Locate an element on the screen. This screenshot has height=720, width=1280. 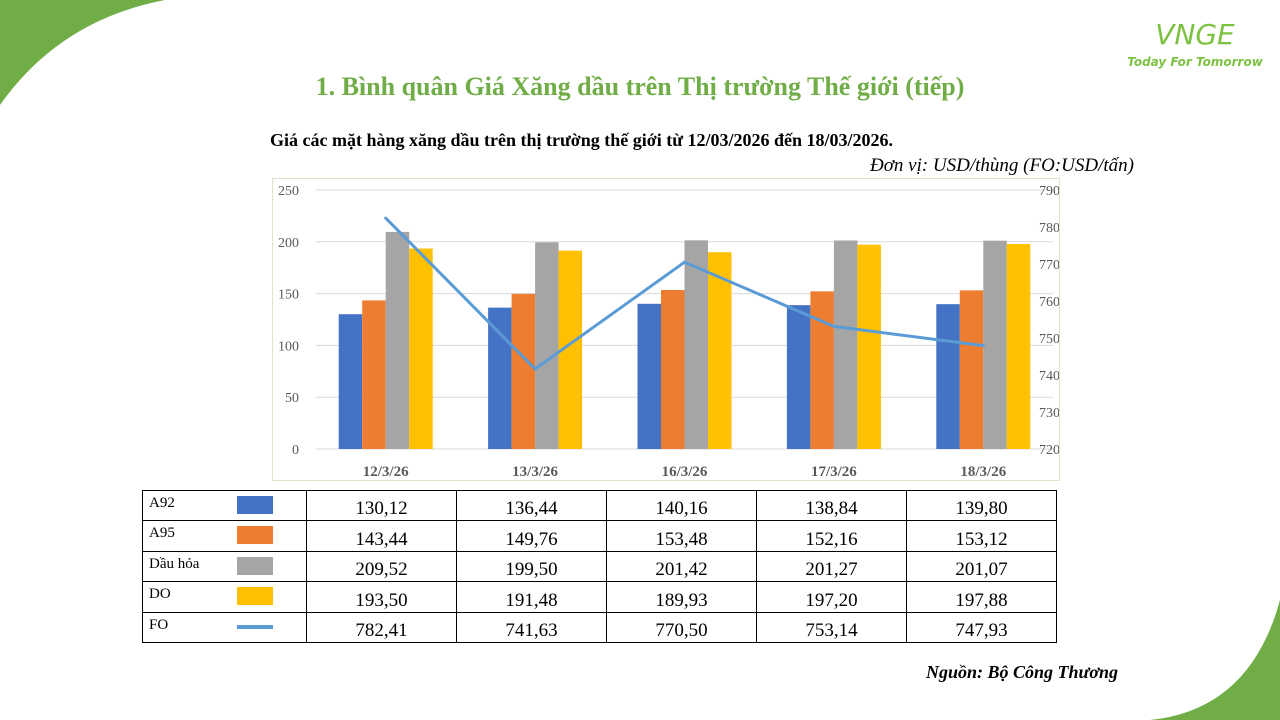
table-row: A95 143,44 149,76 153,48 152,16 153,12 is located at coordinates (599, 536).